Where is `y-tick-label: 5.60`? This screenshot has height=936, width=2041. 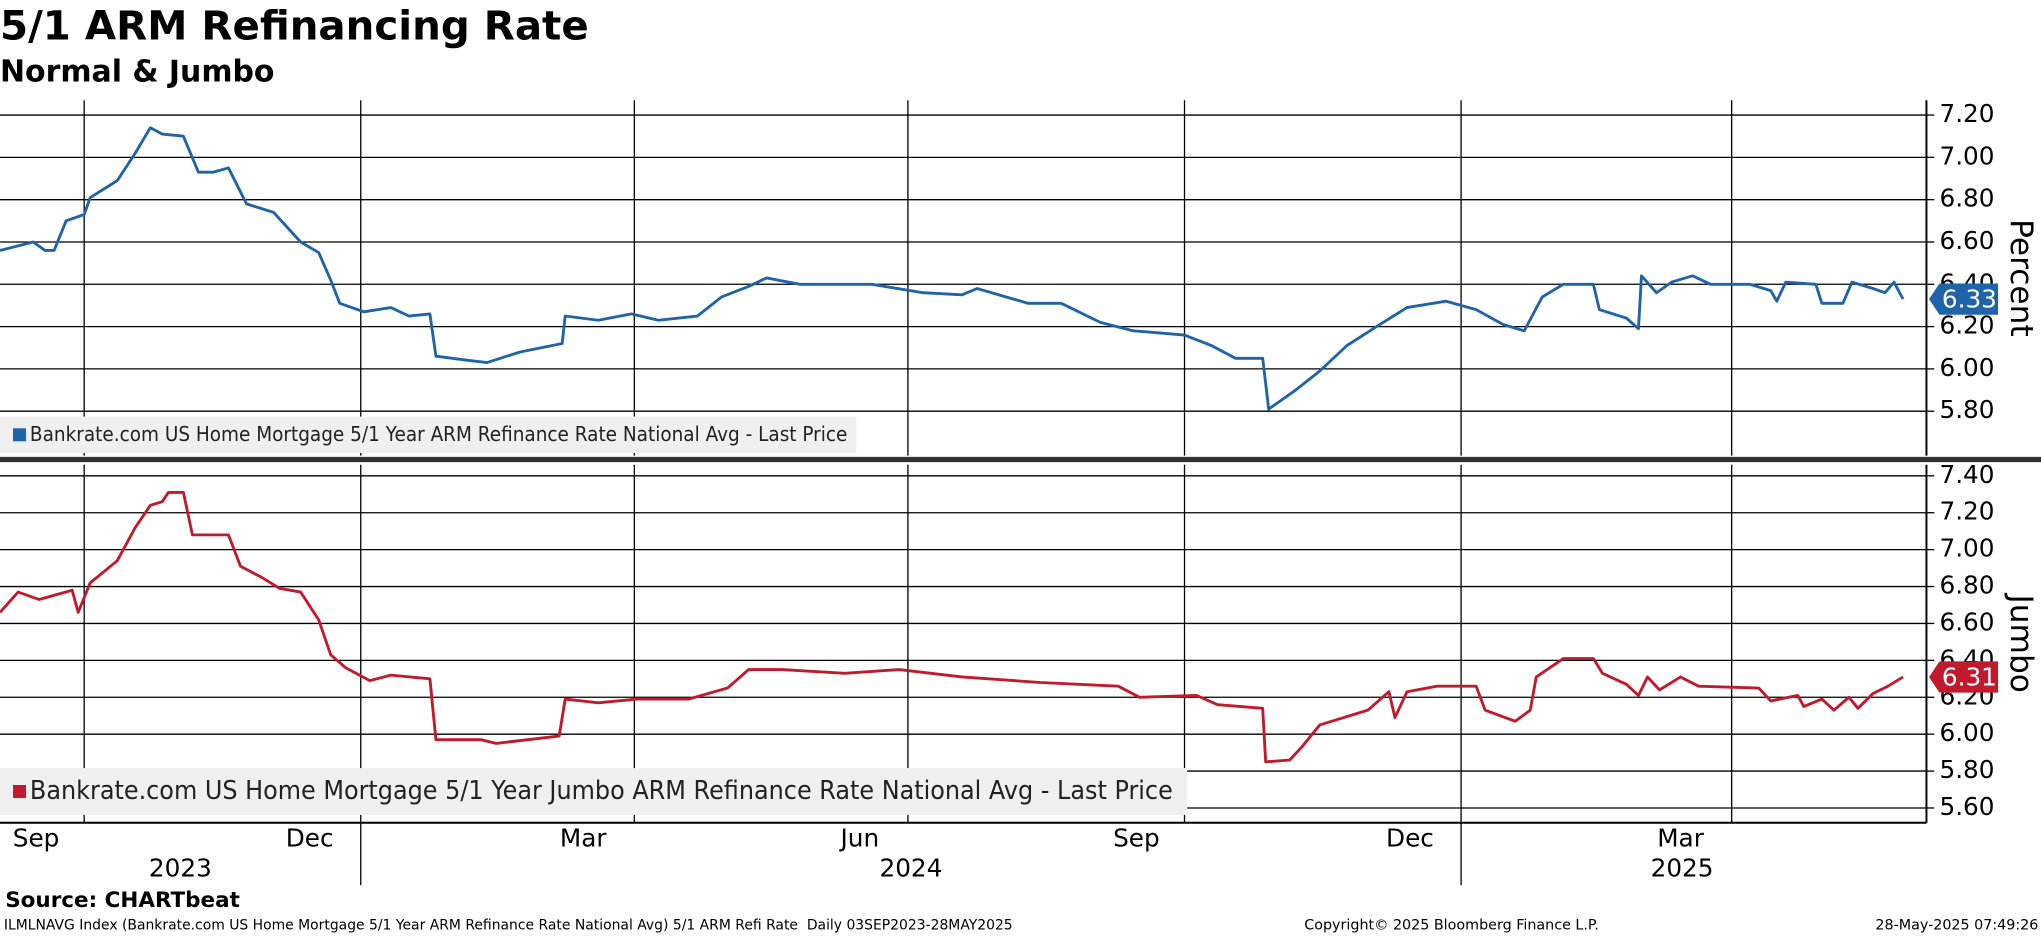
y-tick-label: 5.60 is located at coordinates (1966, 806).